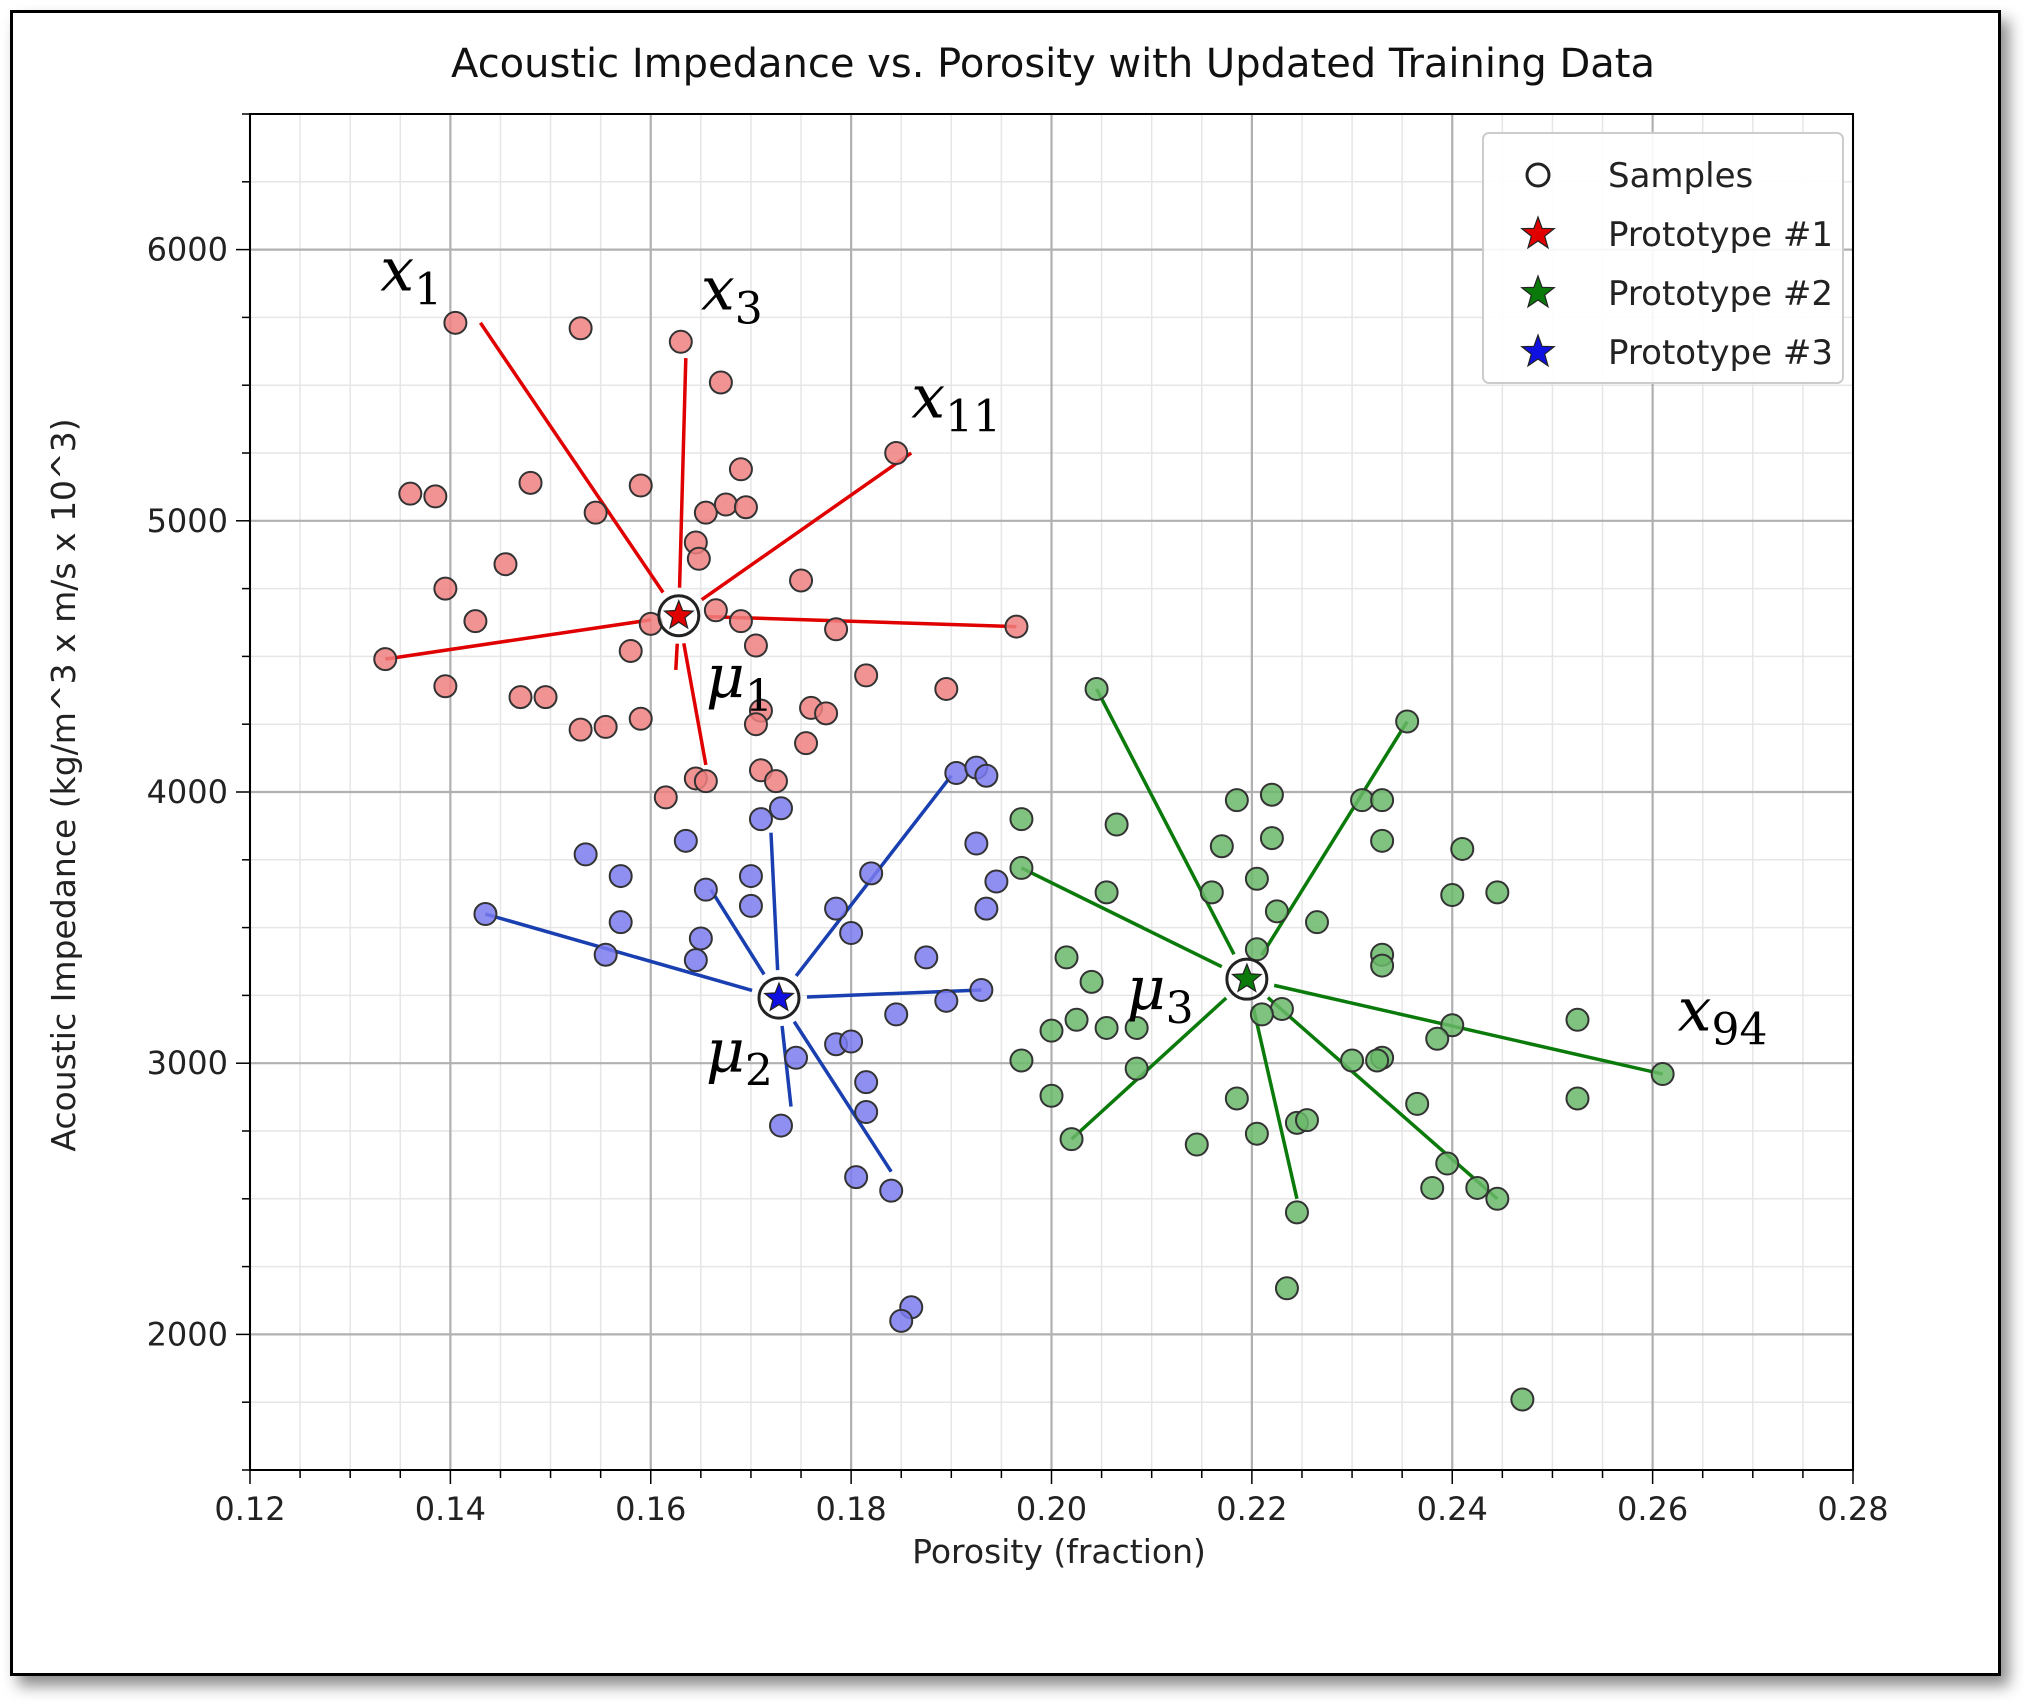 Image resolution: width=2024 pixels, height=1701 pixels. Describe the element at coordinates (63, 784) in the screenshot. I see `y-axis-label: Acoustic Impedance (kg/m^3 x m/s x 10^3)` at that location.